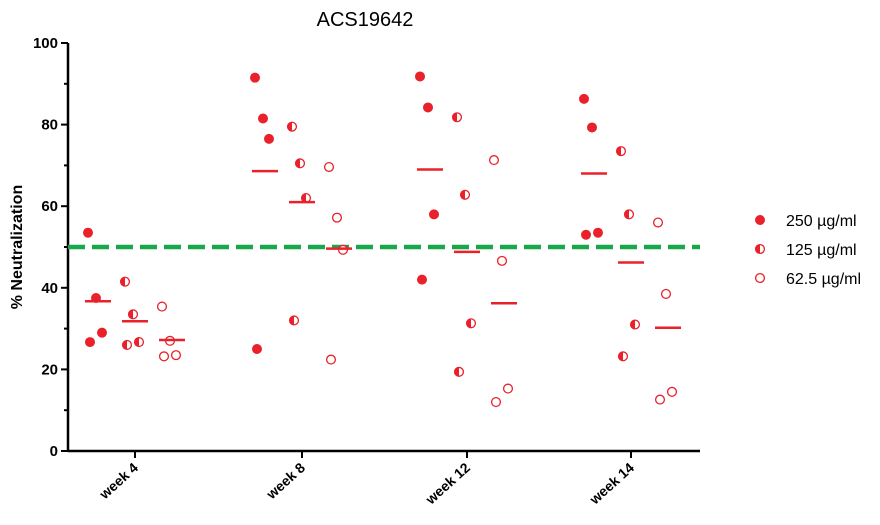  What do you see at coordinates (448, 483) in the screenshot?
I see `x-tick-label: week 12` at bounding box center [448, 483].